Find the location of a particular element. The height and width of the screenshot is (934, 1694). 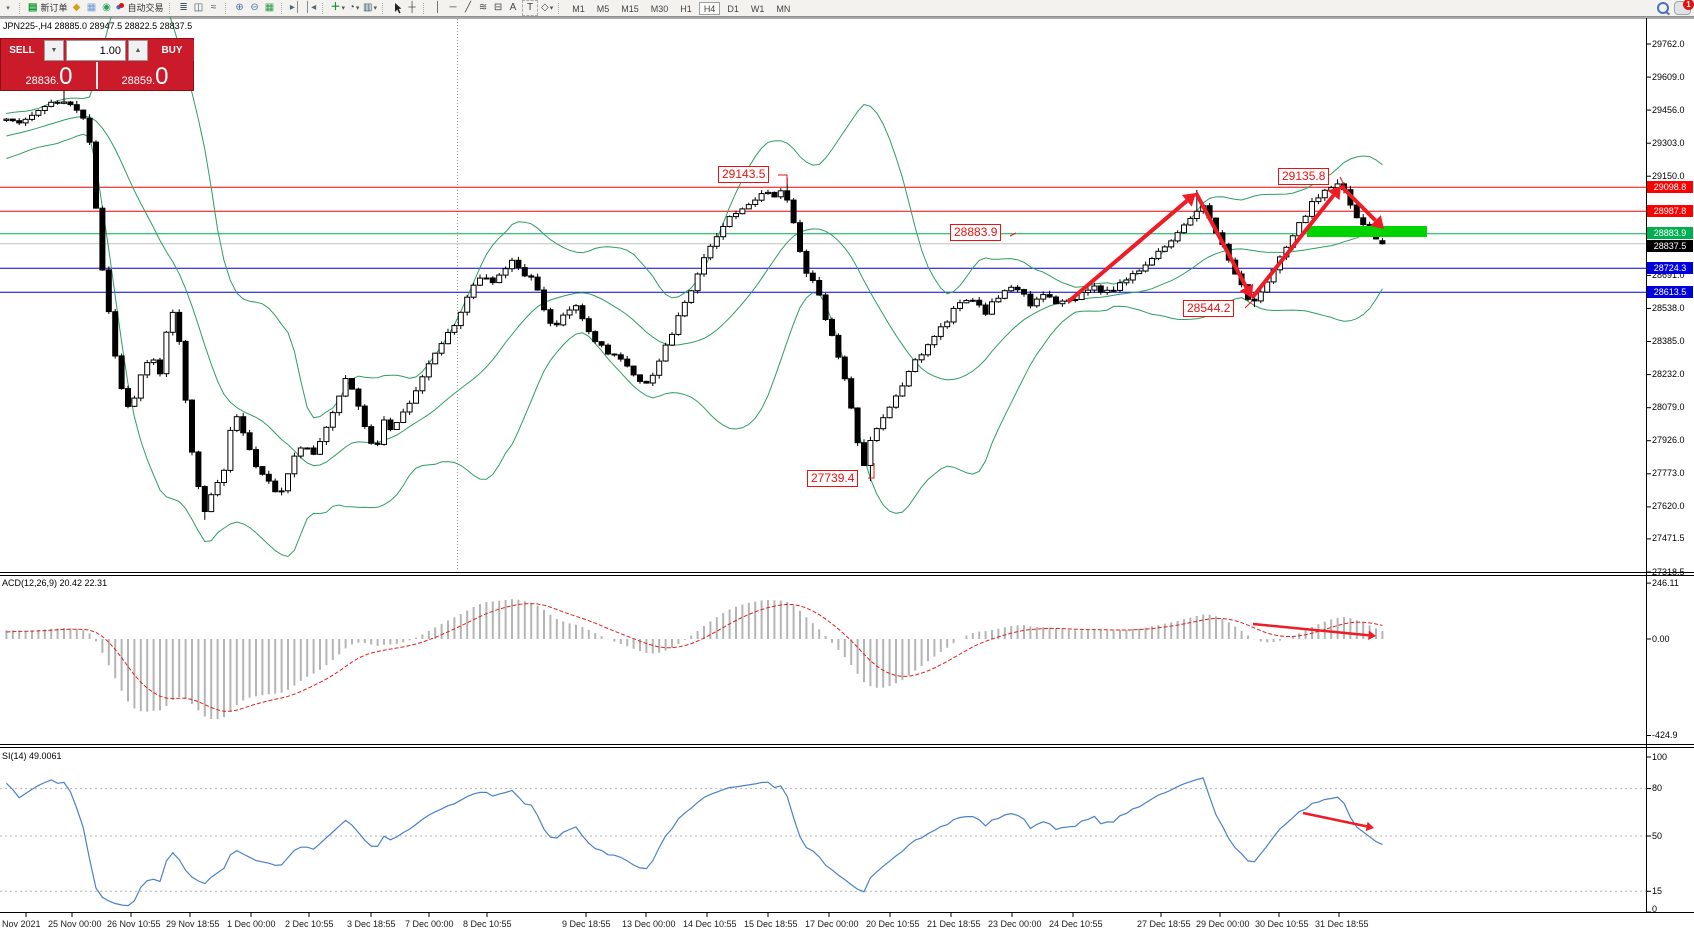

volume-decrease-button: ▼ is located at coordinates (54, 50).